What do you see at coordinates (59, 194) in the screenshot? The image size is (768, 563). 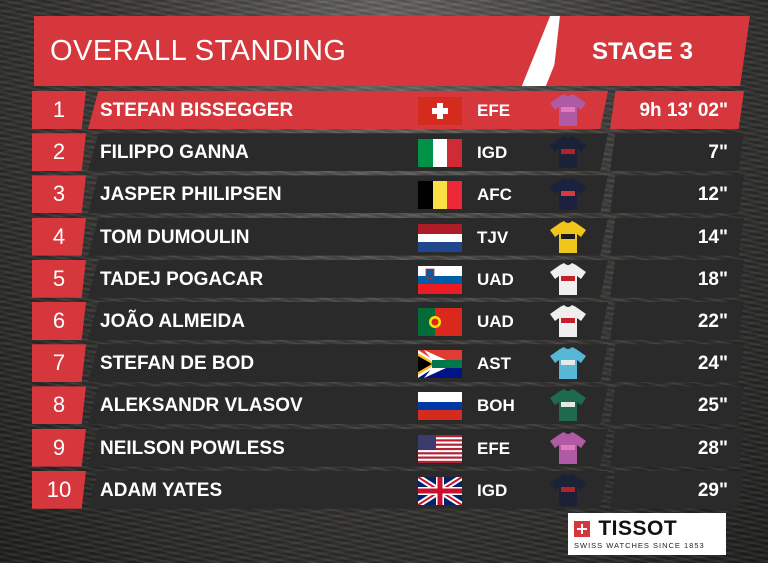 I see `position-number: 3` at bounding box center [59, 194].